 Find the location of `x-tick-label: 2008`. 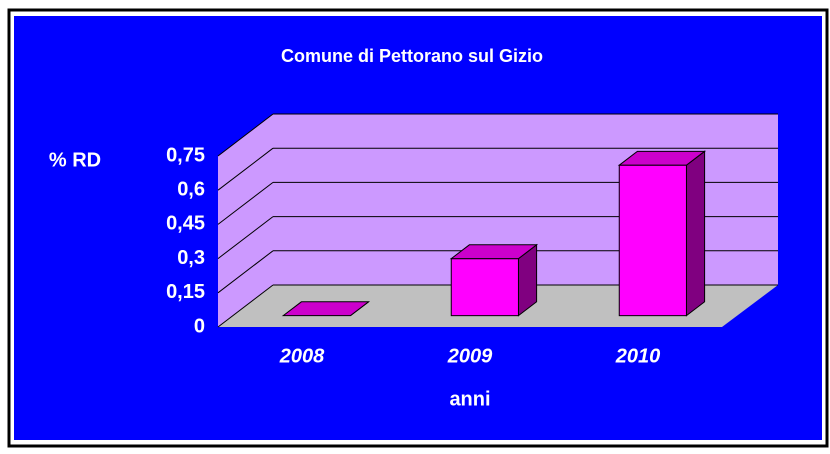

x-tick-label: 2008 is located at coordinates (302, 356).